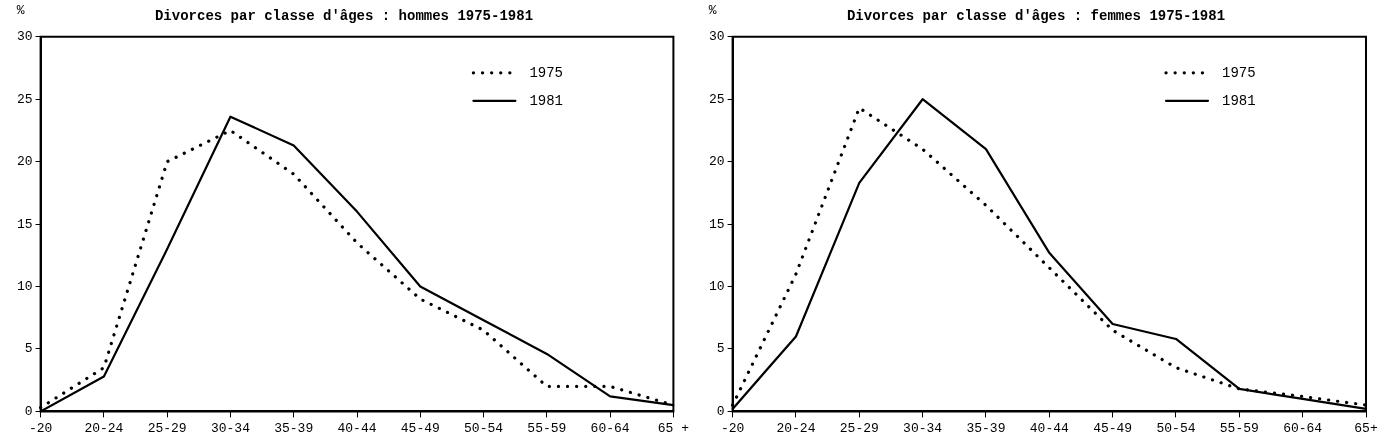 Image resolution: width=1385 pixels, height=443 pixels. What do you see at coordinates (673, 428) in the screenshot?
I see `x-tick-label: 65 +` at bounding box center [673, 428].